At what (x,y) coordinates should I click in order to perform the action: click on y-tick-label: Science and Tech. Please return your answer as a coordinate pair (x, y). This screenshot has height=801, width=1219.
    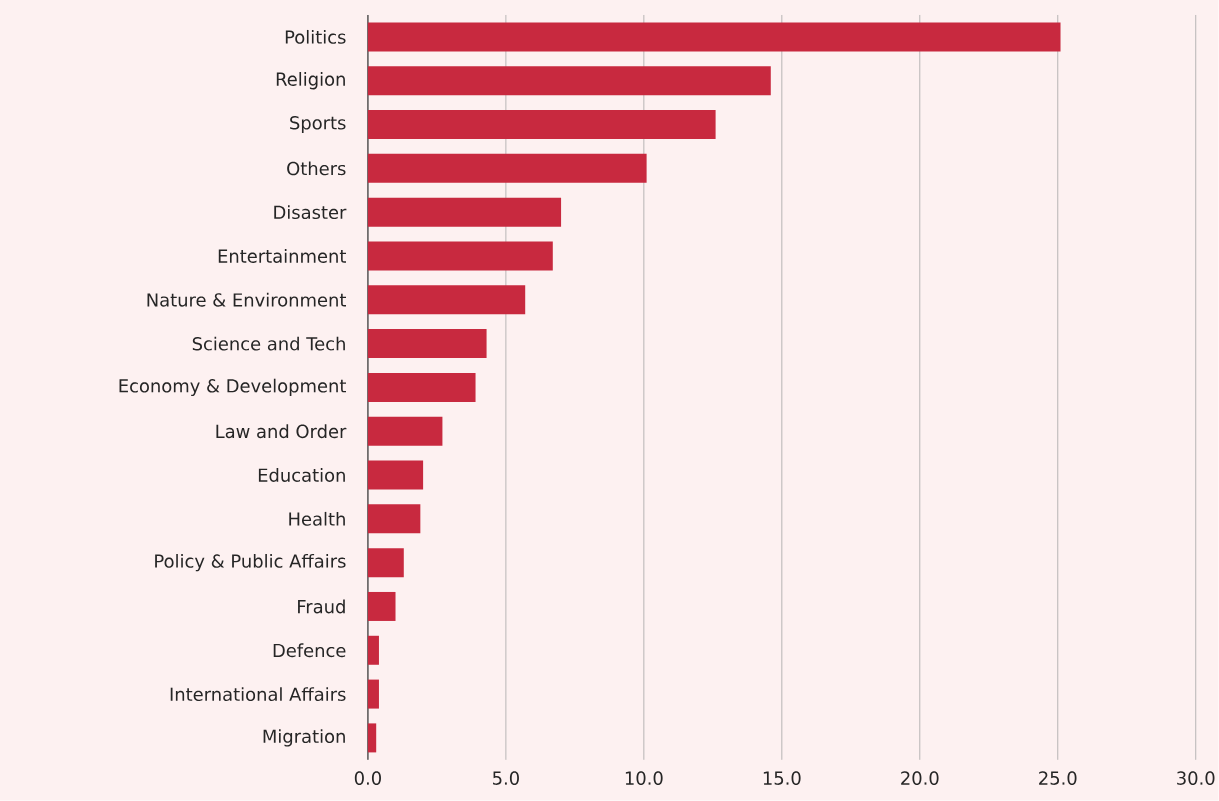
    Looking at the image, I should click on (268, 343).